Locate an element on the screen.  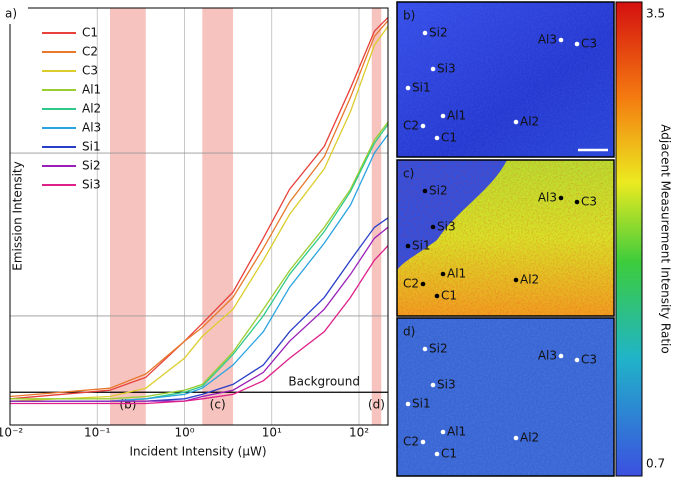
legend-label: Si1 is located at coordinates (91, 147).